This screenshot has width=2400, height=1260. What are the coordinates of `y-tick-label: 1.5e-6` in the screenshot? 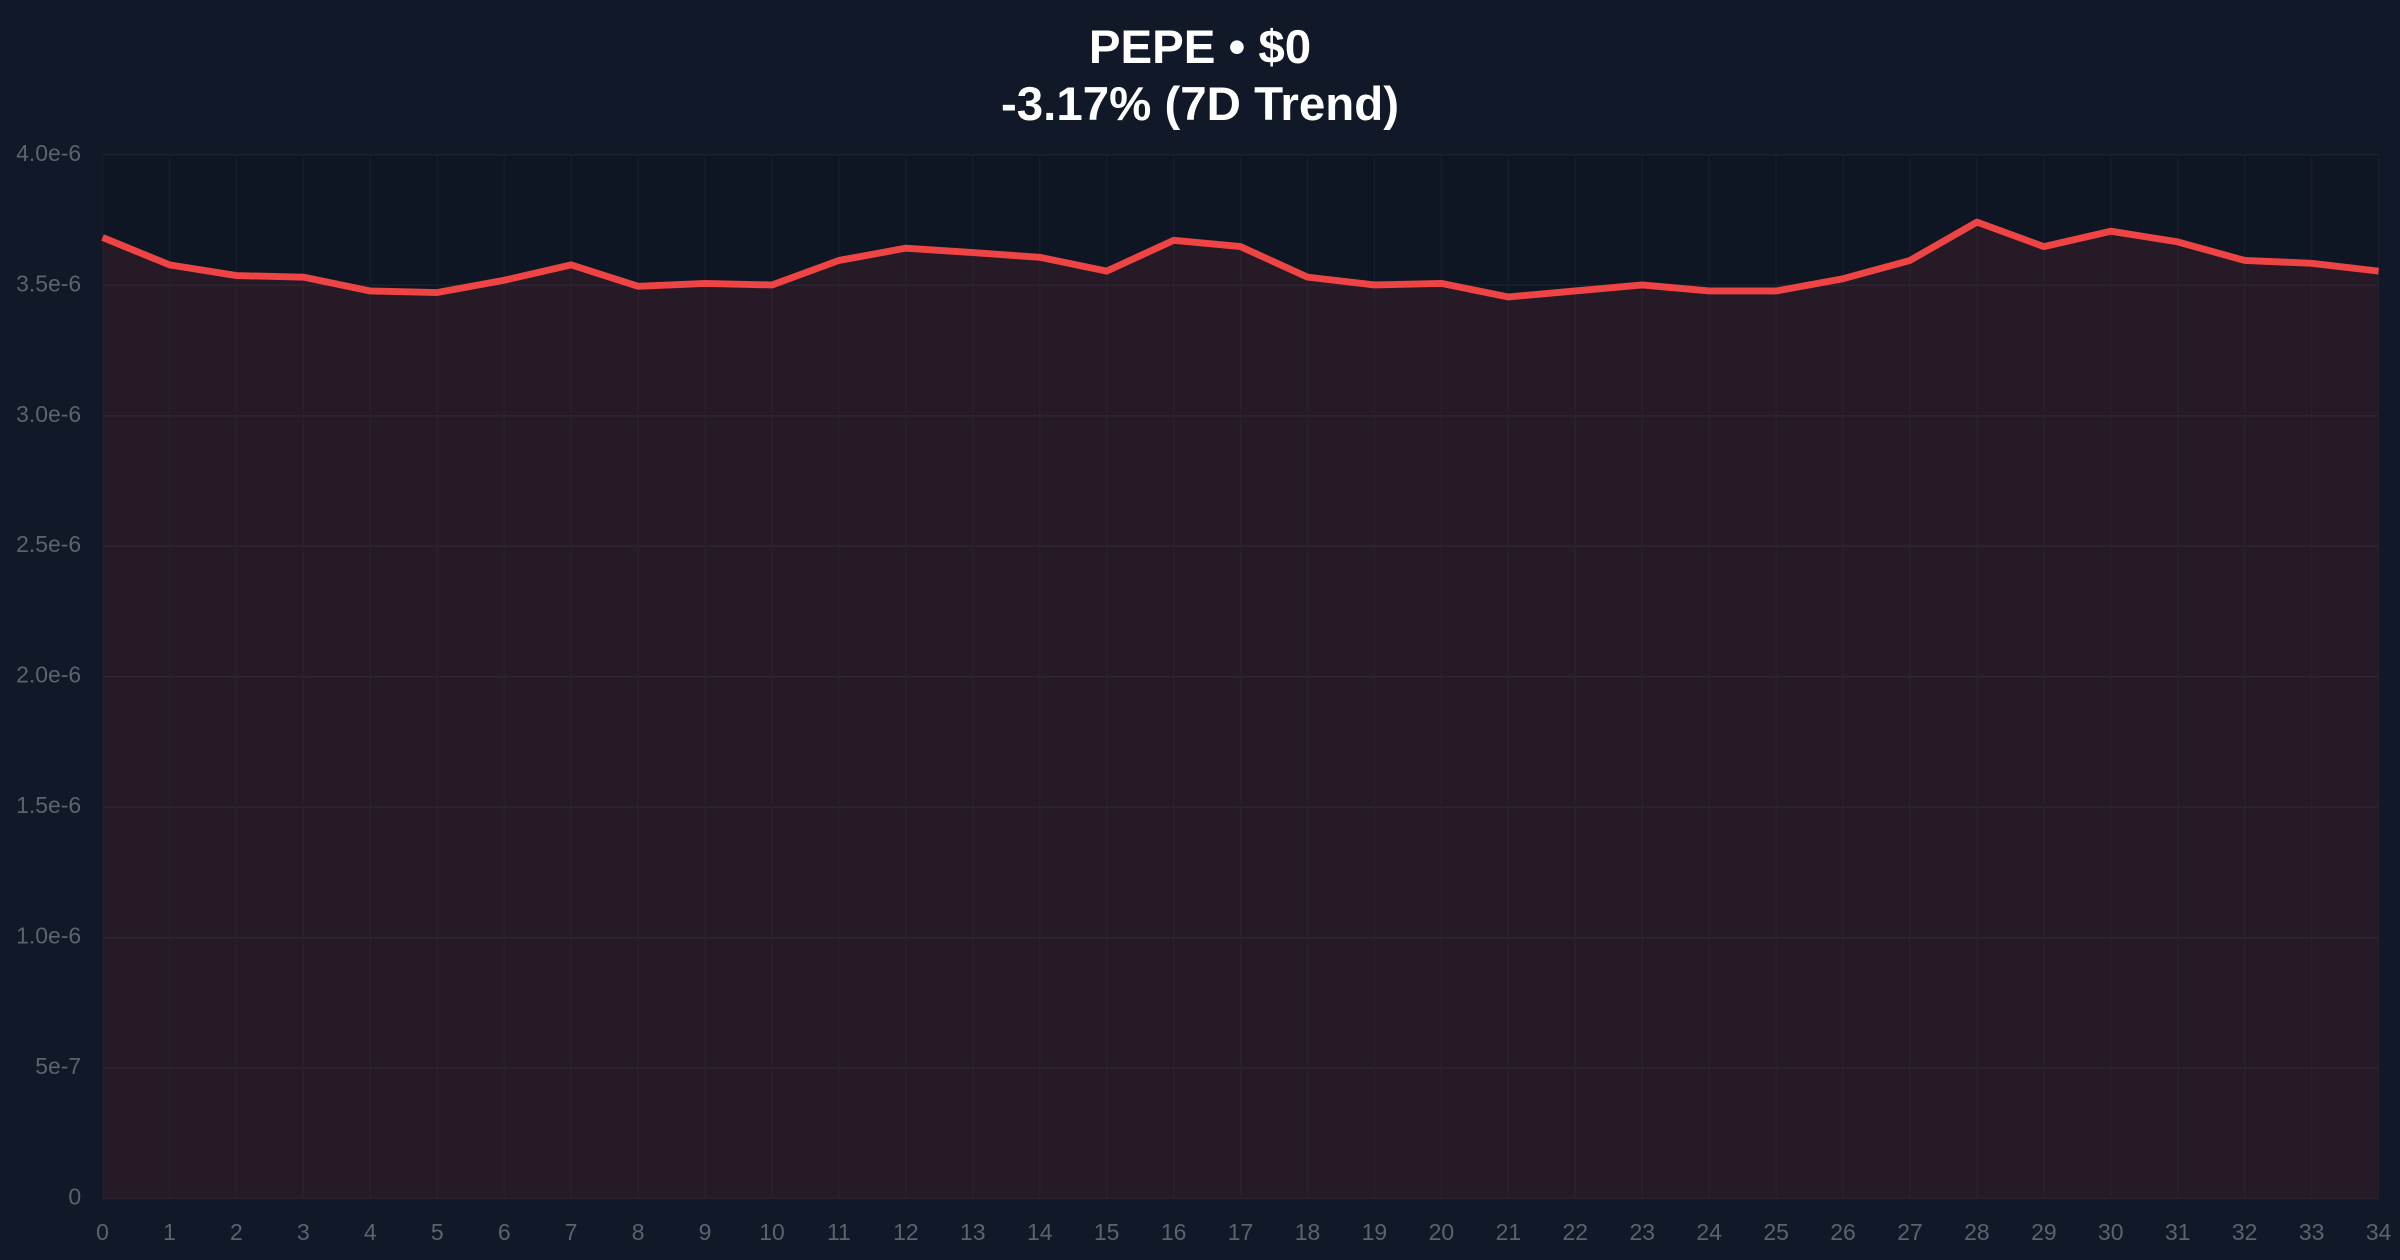 It's located at (48, 805).